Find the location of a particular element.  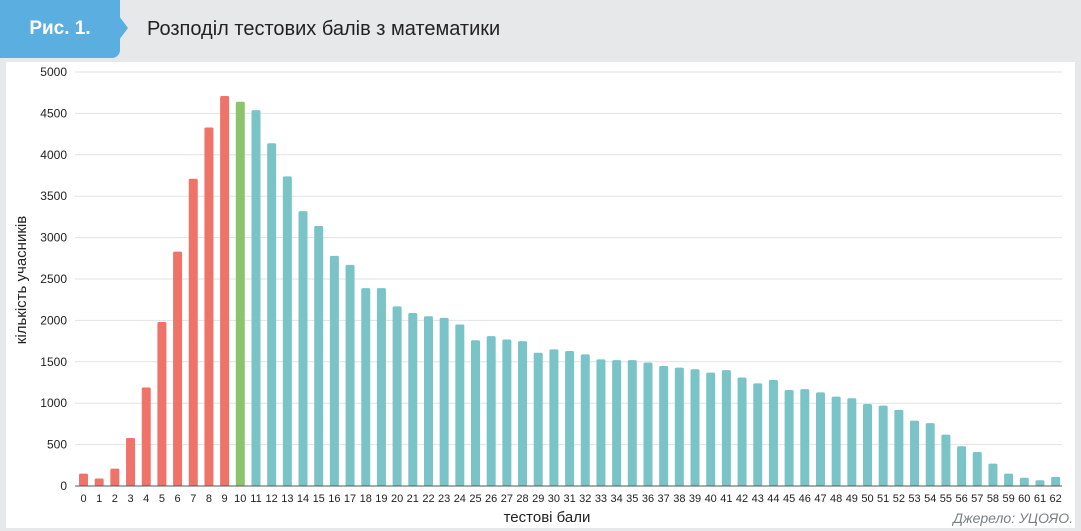

x-tick-label: 49 is located at coordinates (852, 499).